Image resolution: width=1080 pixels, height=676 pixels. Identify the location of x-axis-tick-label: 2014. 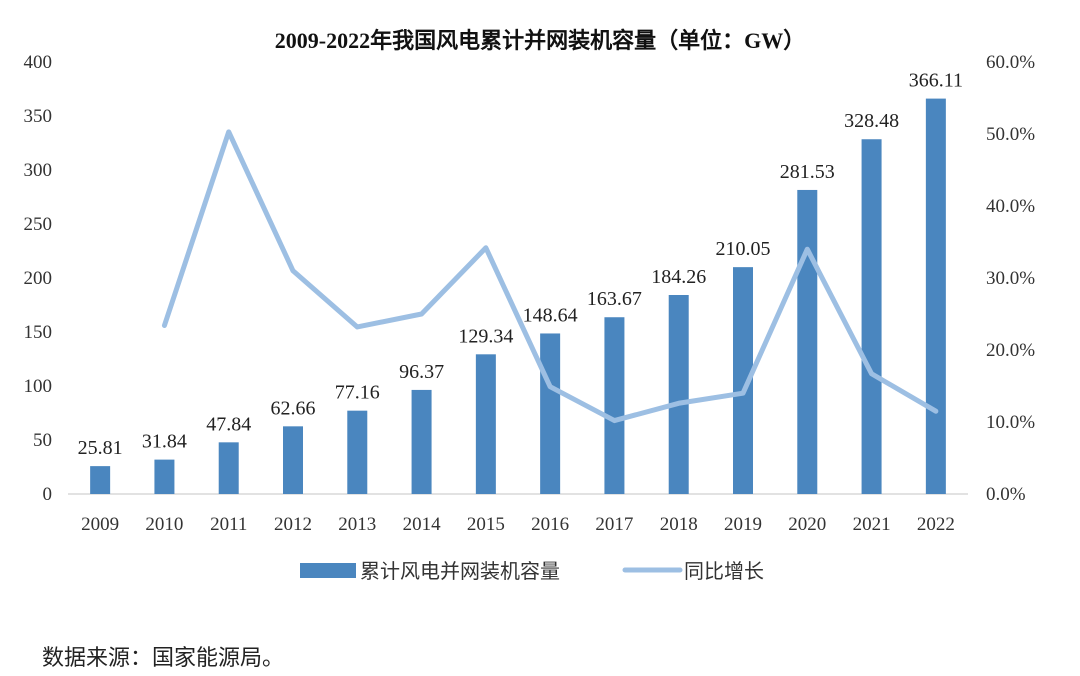
(422, 524).